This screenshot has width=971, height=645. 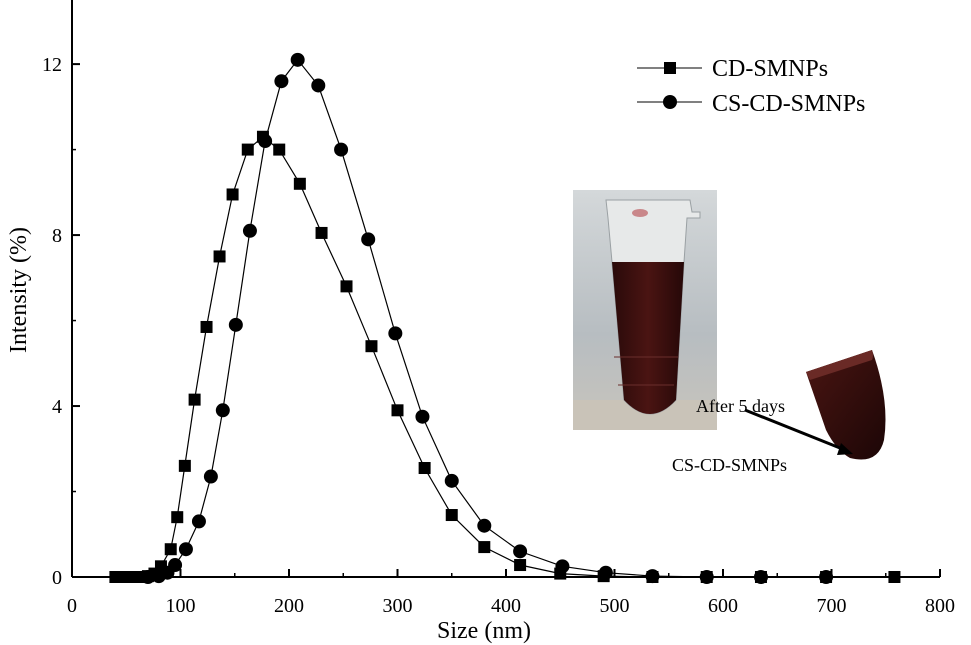 I want to click on x-tick-label: 200, so click(x=289, y=606).